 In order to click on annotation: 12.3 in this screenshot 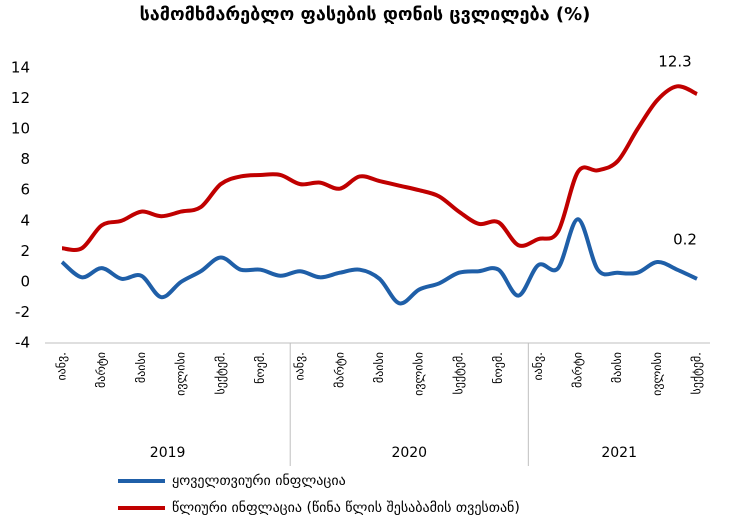, I will do `click(674, 62)`.